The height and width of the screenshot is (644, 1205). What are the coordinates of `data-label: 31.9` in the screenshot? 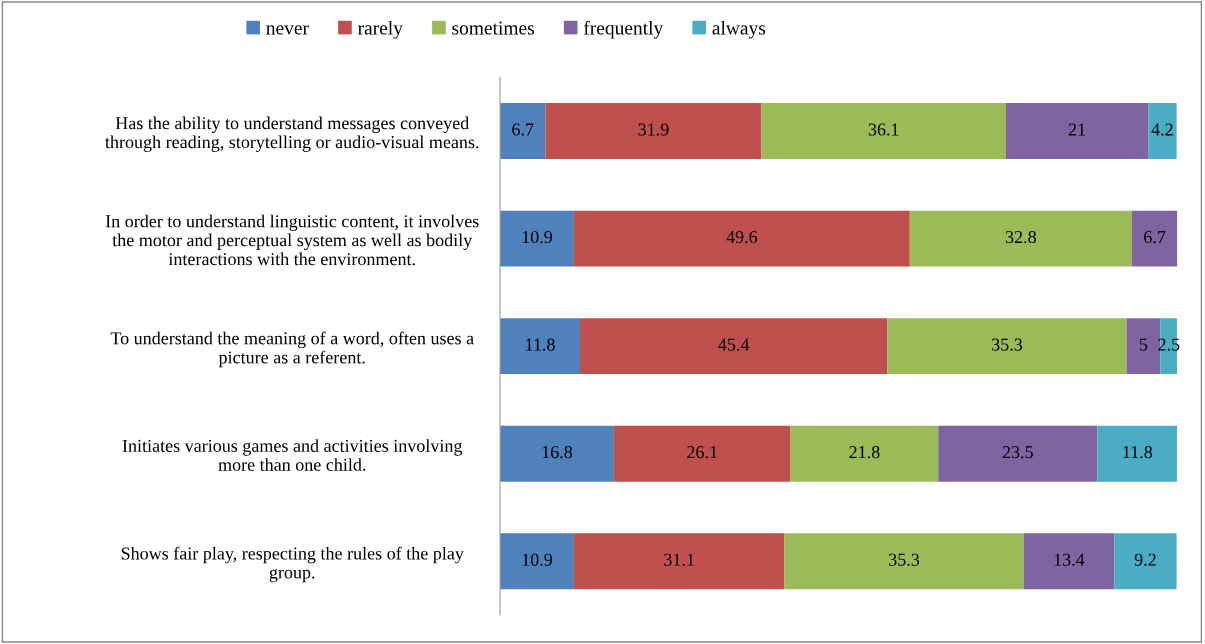 It's located at (653, 129).